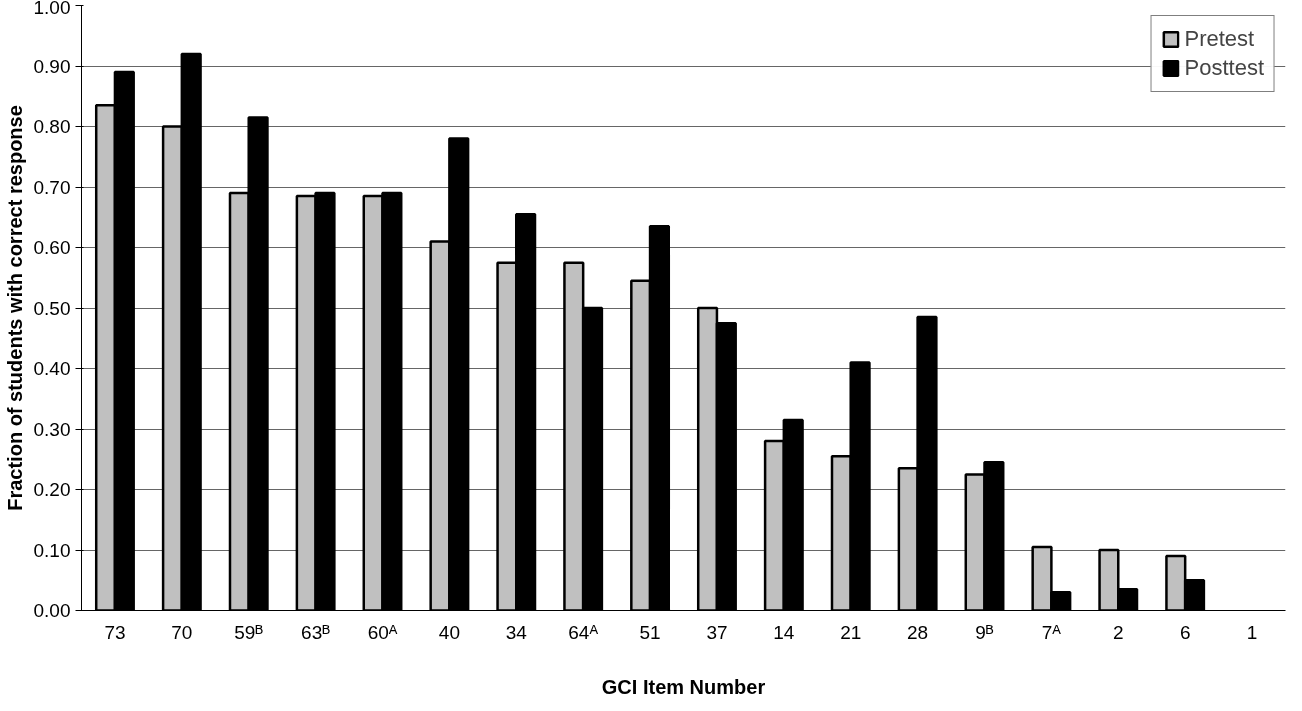  What do you see at coordinates (14, 308) in the screenshot?
I see `y-axis-title: Fraction of students with correct response` at bounding box center [14, 308].